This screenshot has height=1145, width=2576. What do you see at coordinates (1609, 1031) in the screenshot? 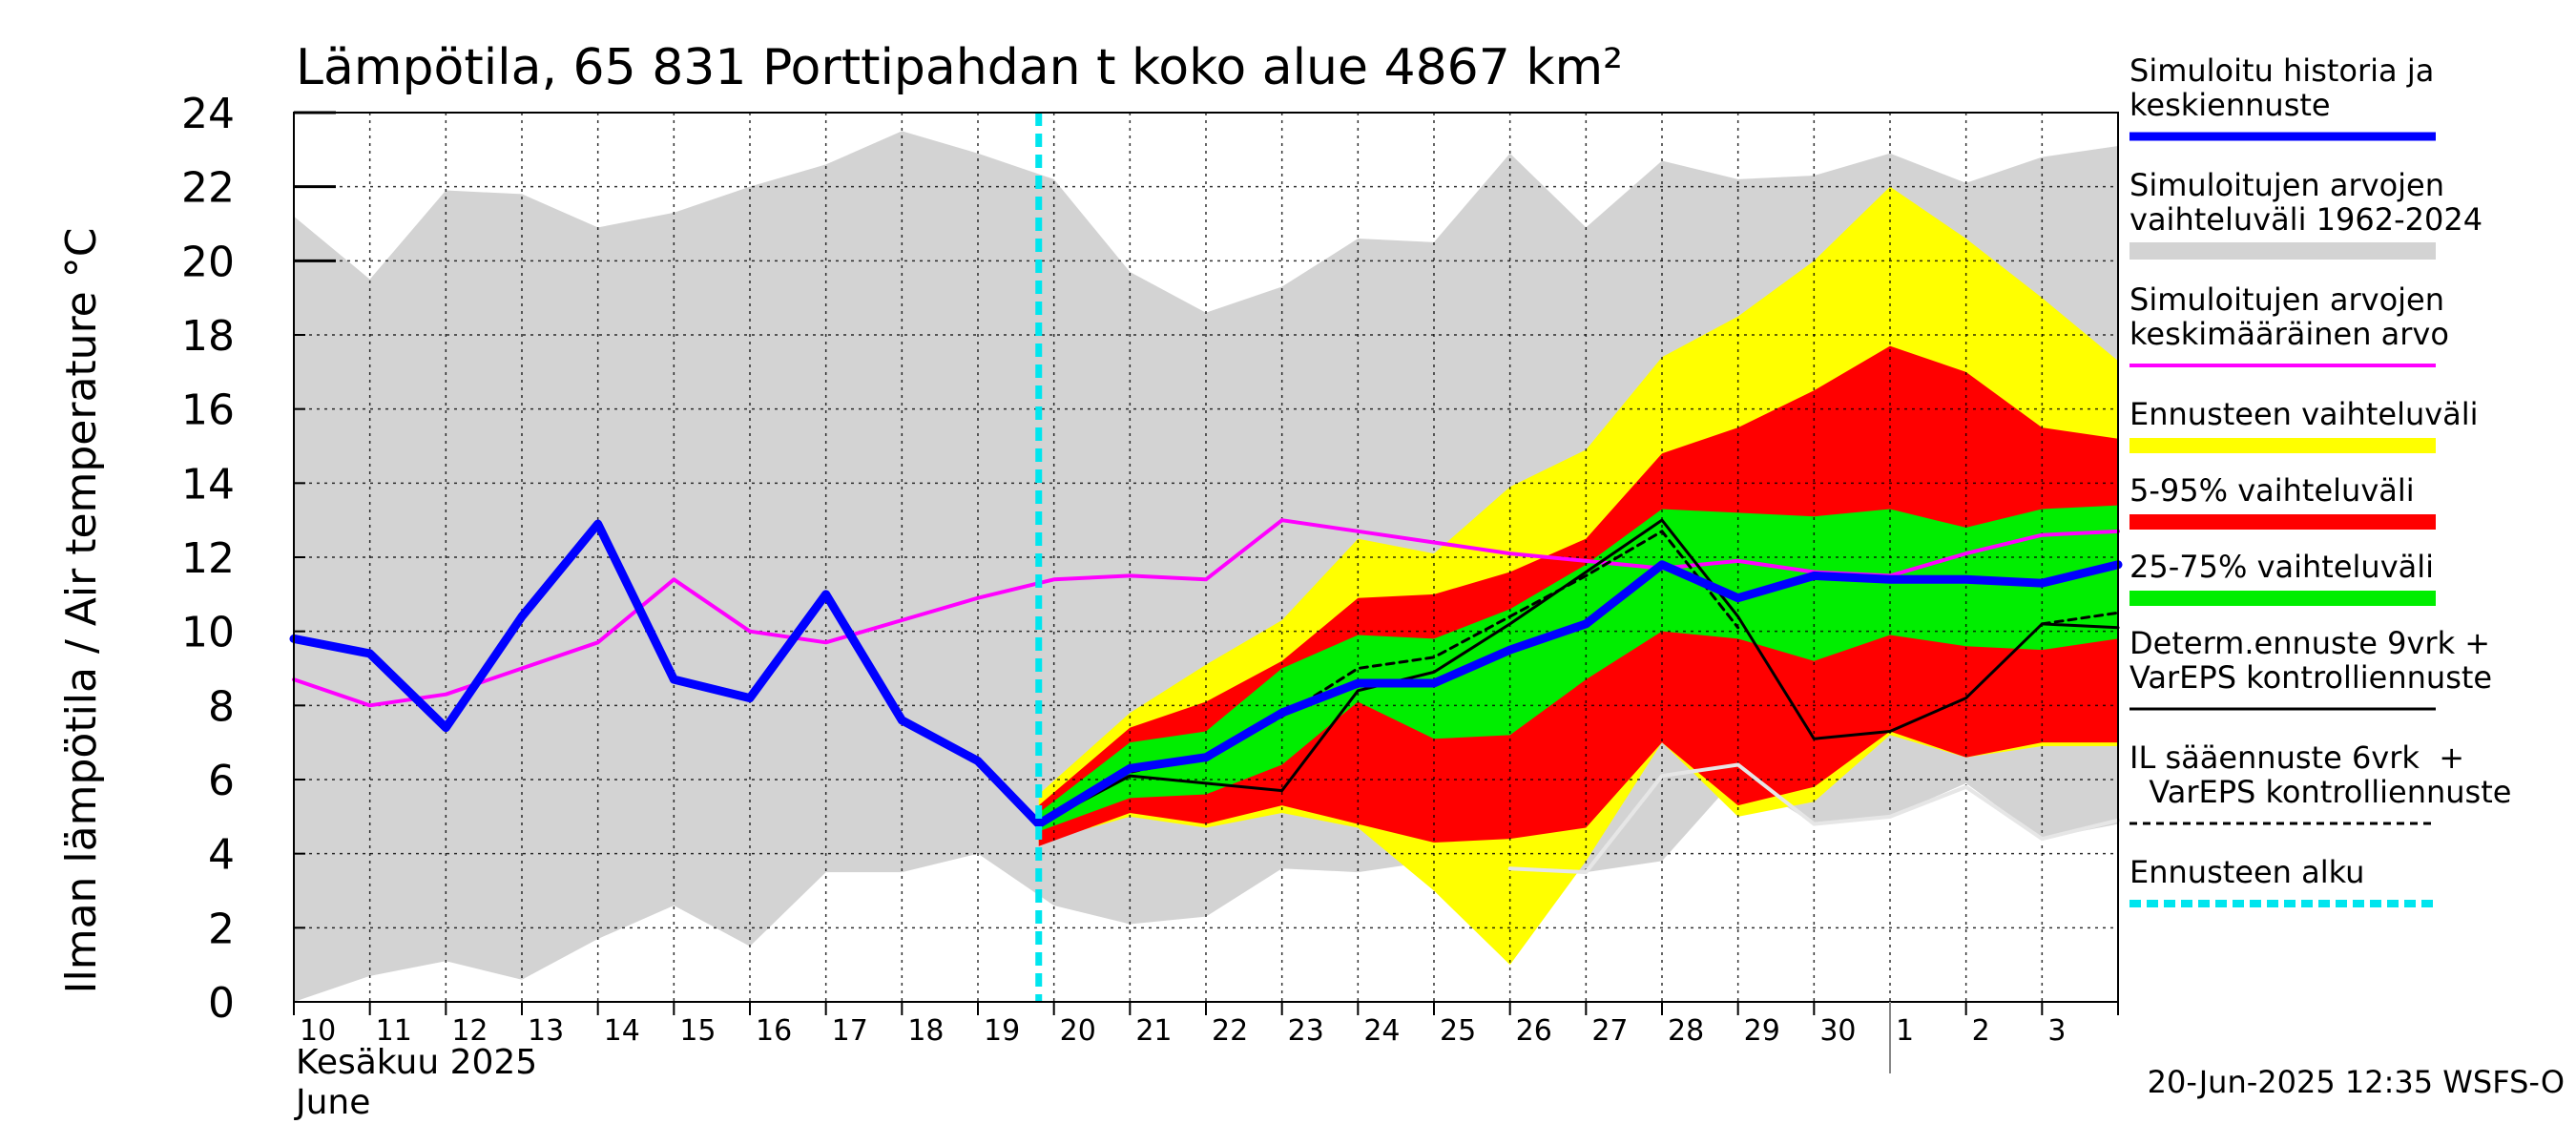
I see `x-tick-label: 27` at bounding box center [1609, 1031].